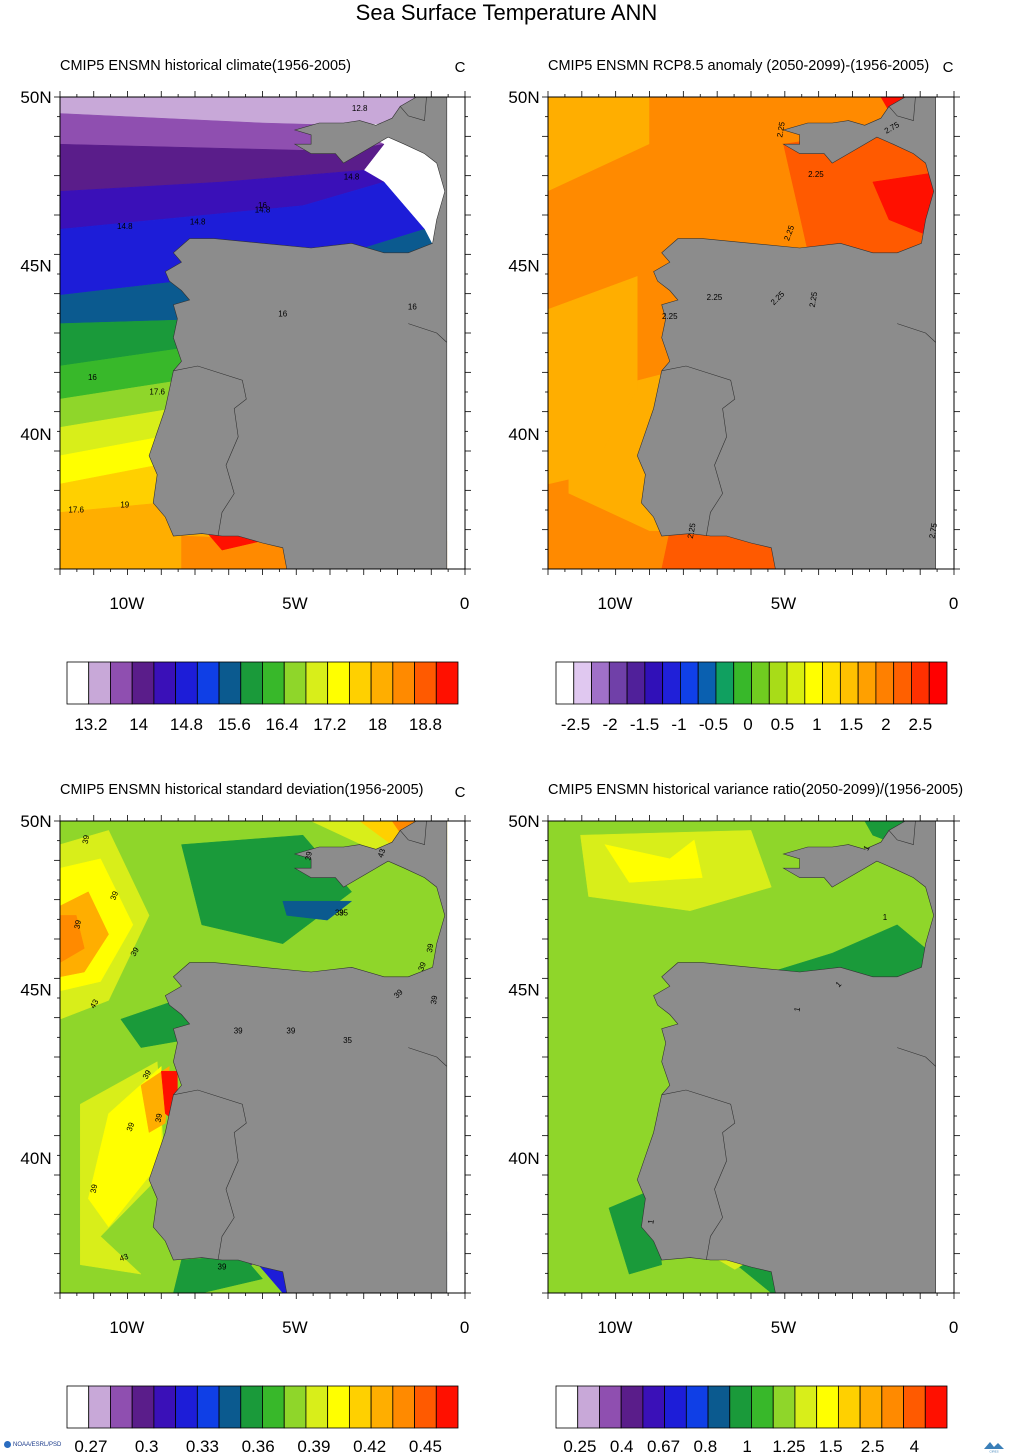  Describe the element at coordinates (885, 724) in the screenshot. I see `colorbar-label: 2` at that location.